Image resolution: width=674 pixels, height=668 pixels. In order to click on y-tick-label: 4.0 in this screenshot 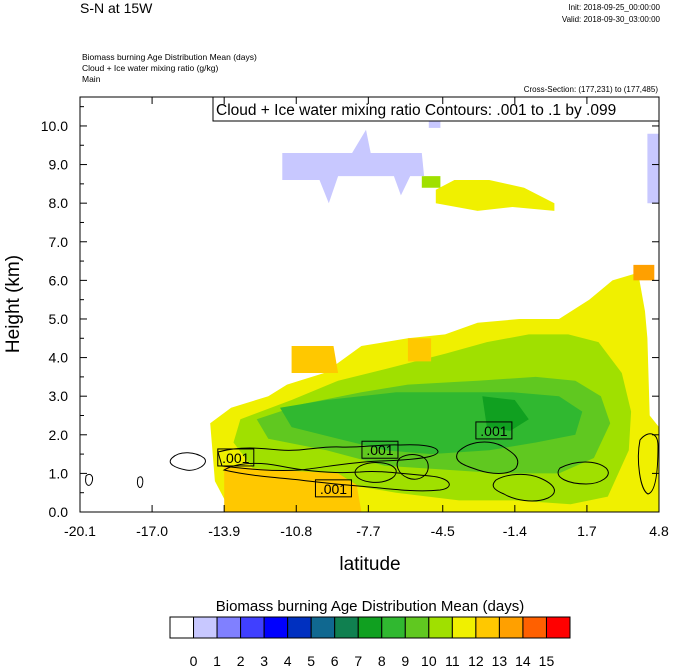, I will do `click(59, 358)`.